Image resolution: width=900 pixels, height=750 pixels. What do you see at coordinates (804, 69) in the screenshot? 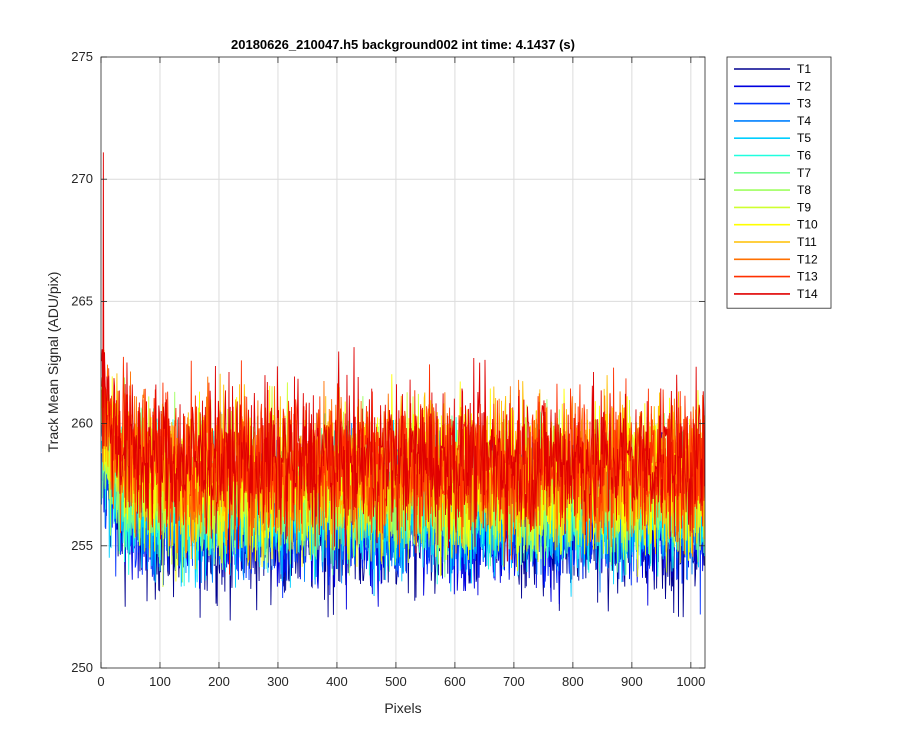
I see `legend-label-t1: T1` at bounding box center [804, 69].